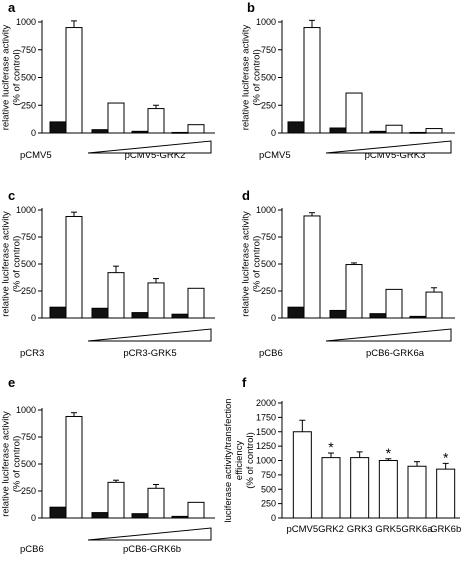  Describe the element at coordinates (11, 382) in the screenshot. I see `panel-letter: e` at that location.